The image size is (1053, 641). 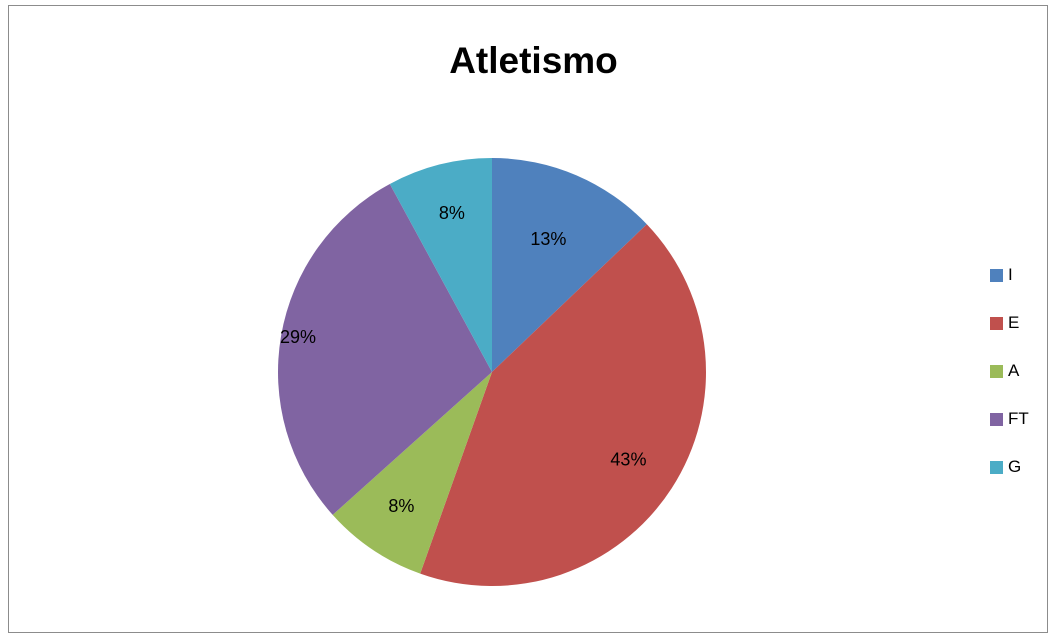 I want to click on data-label-g: 8%, so click(x=452, y=213).